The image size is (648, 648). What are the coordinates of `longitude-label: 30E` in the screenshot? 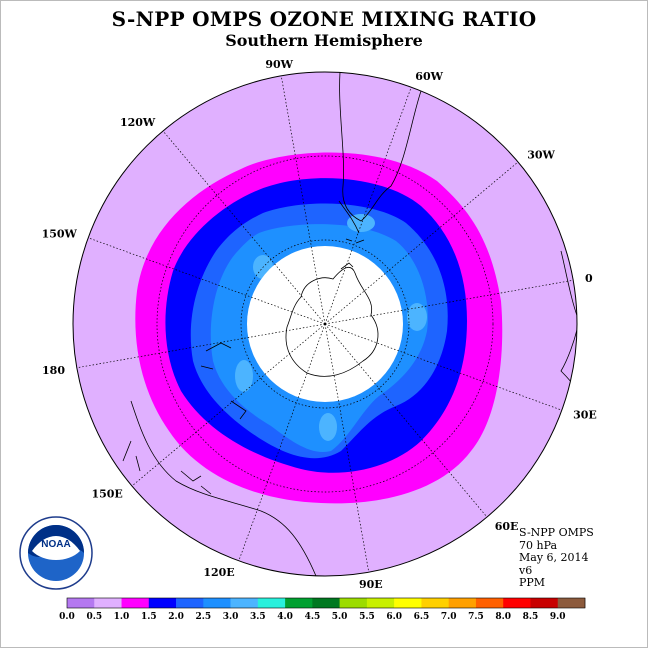 It's located at (585, 414).